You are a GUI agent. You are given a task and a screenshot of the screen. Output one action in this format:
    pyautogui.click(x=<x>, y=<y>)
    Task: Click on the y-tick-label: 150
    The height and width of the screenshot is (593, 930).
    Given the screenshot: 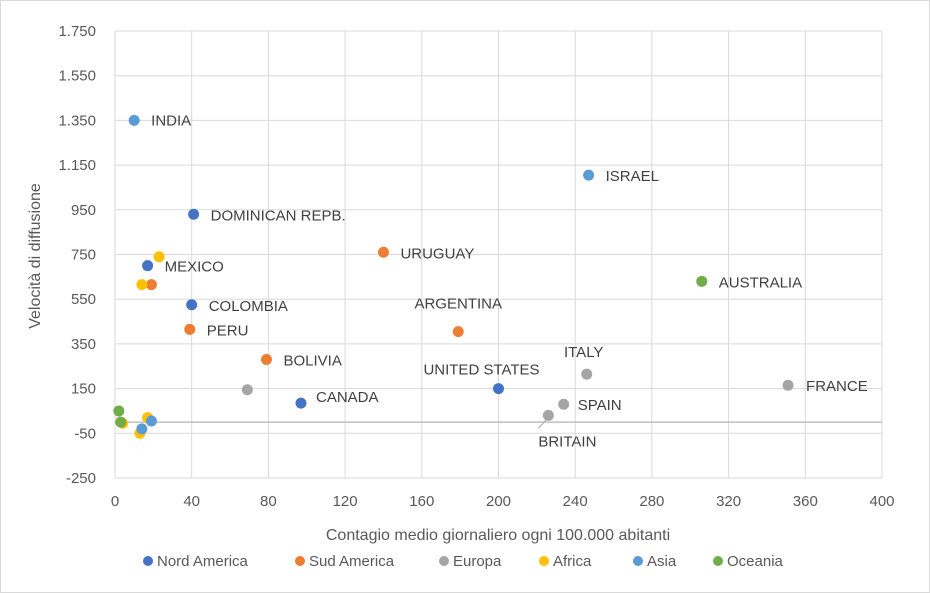 What is the action you would take?
    pyautogui.click(x=83, y=389)
    